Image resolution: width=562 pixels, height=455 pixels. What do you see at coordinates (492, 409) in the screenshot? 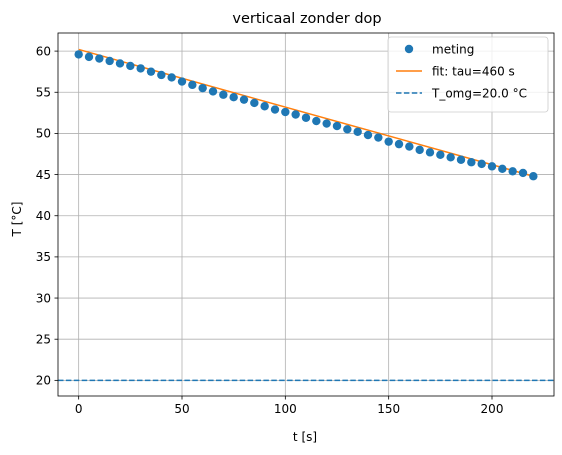
I see `x-tick-label: 200` at bounding box center [492, 409].